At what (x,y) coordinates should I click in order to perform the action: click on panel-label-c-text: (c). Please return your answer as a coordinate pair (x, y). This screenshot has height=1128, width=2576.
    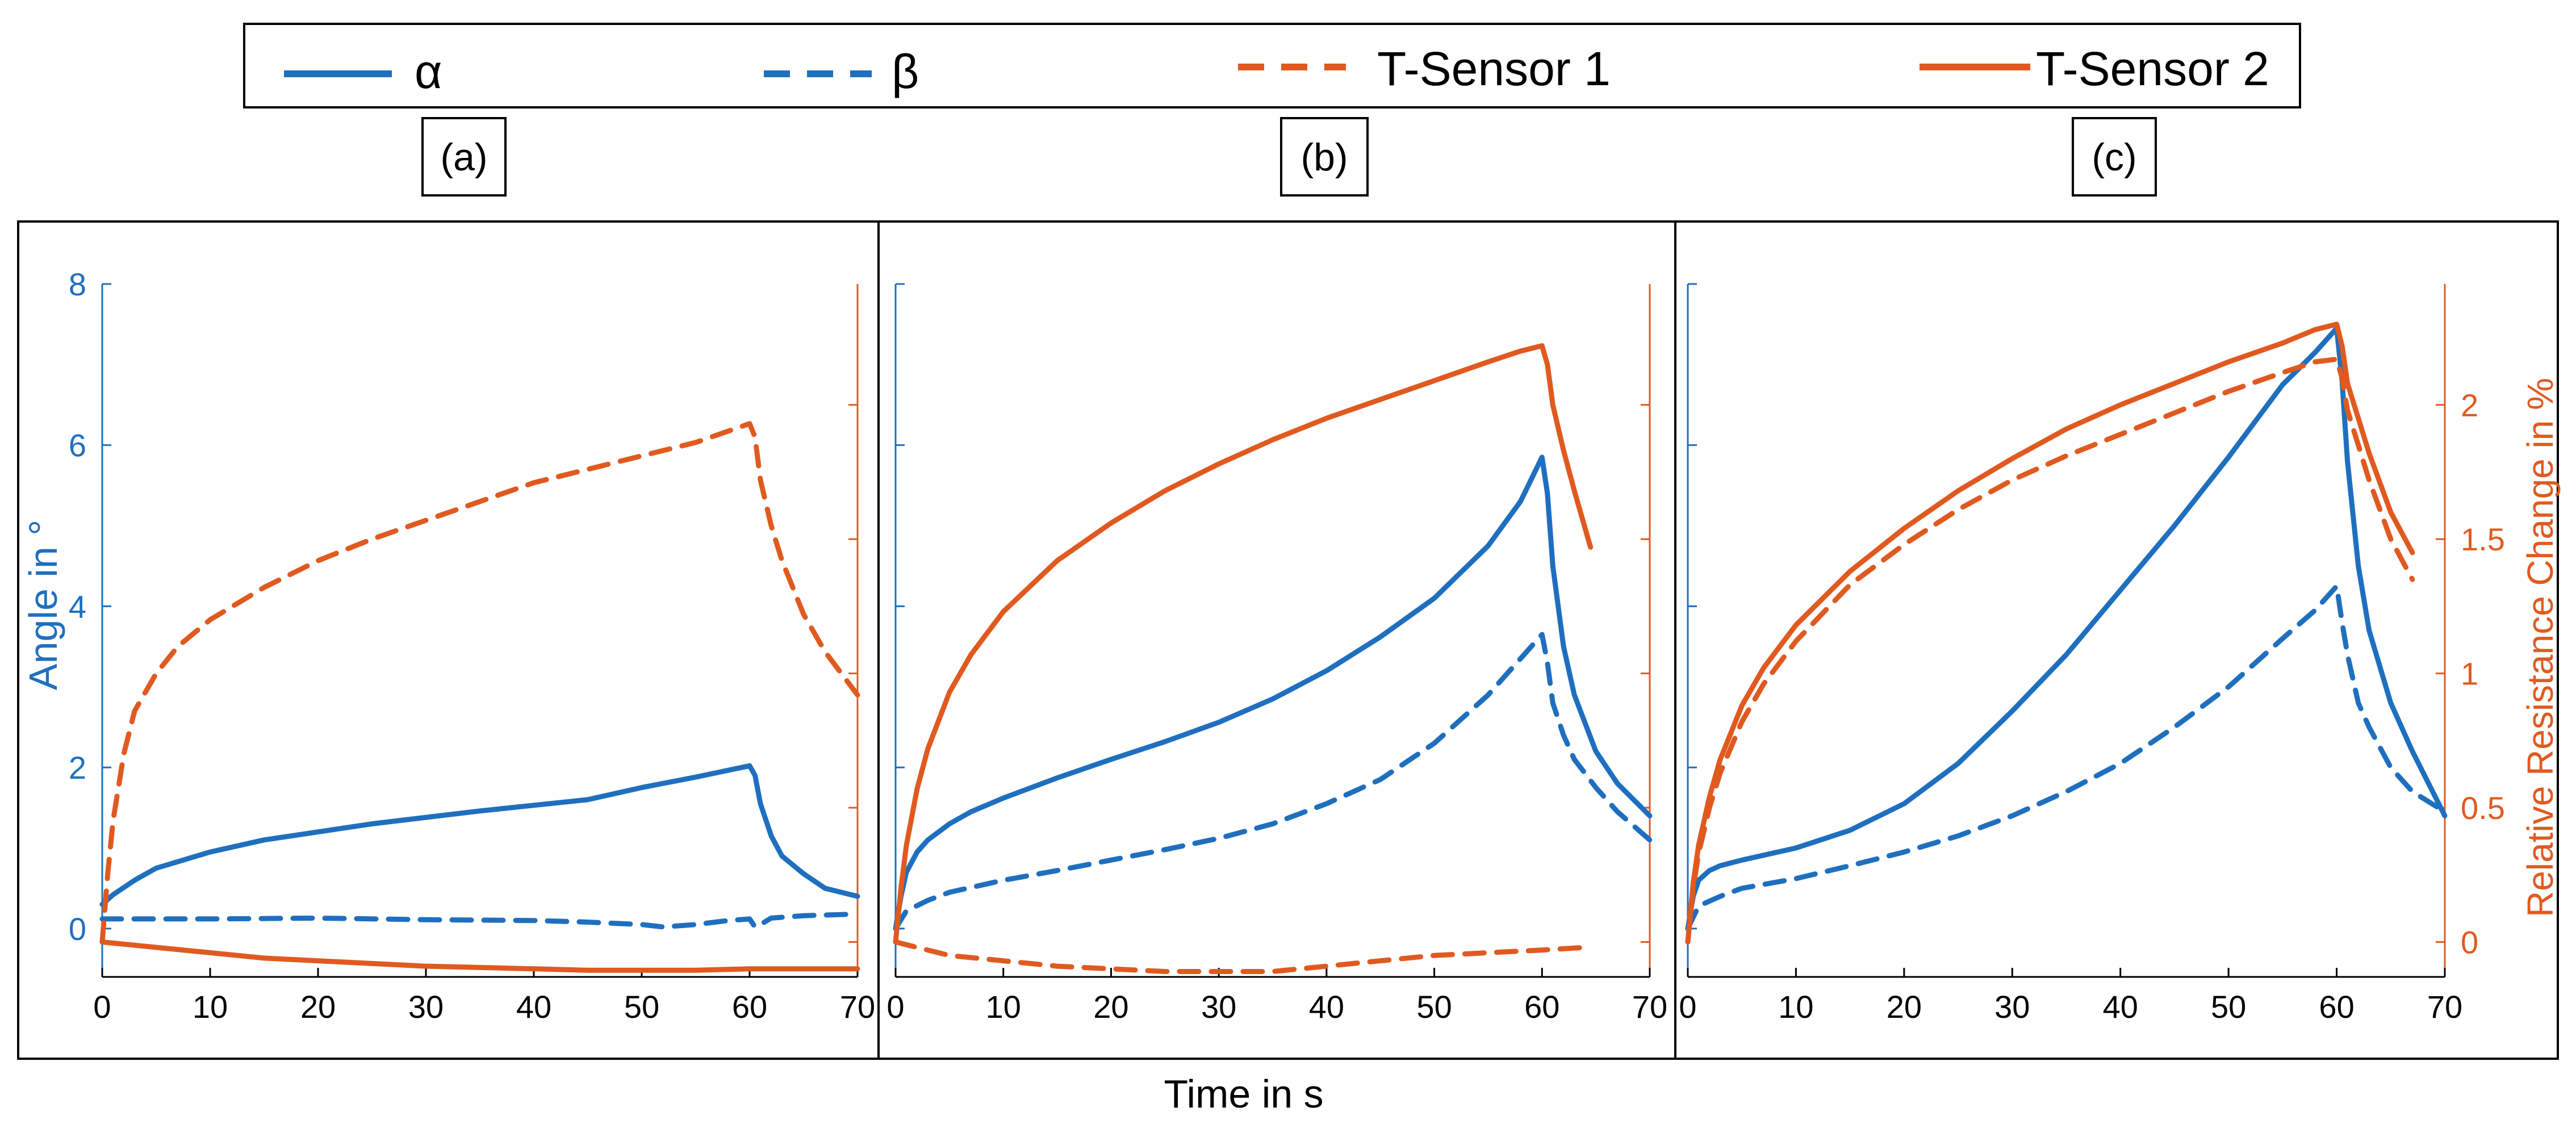
    Looking at the image, I should click on (2114, 157).